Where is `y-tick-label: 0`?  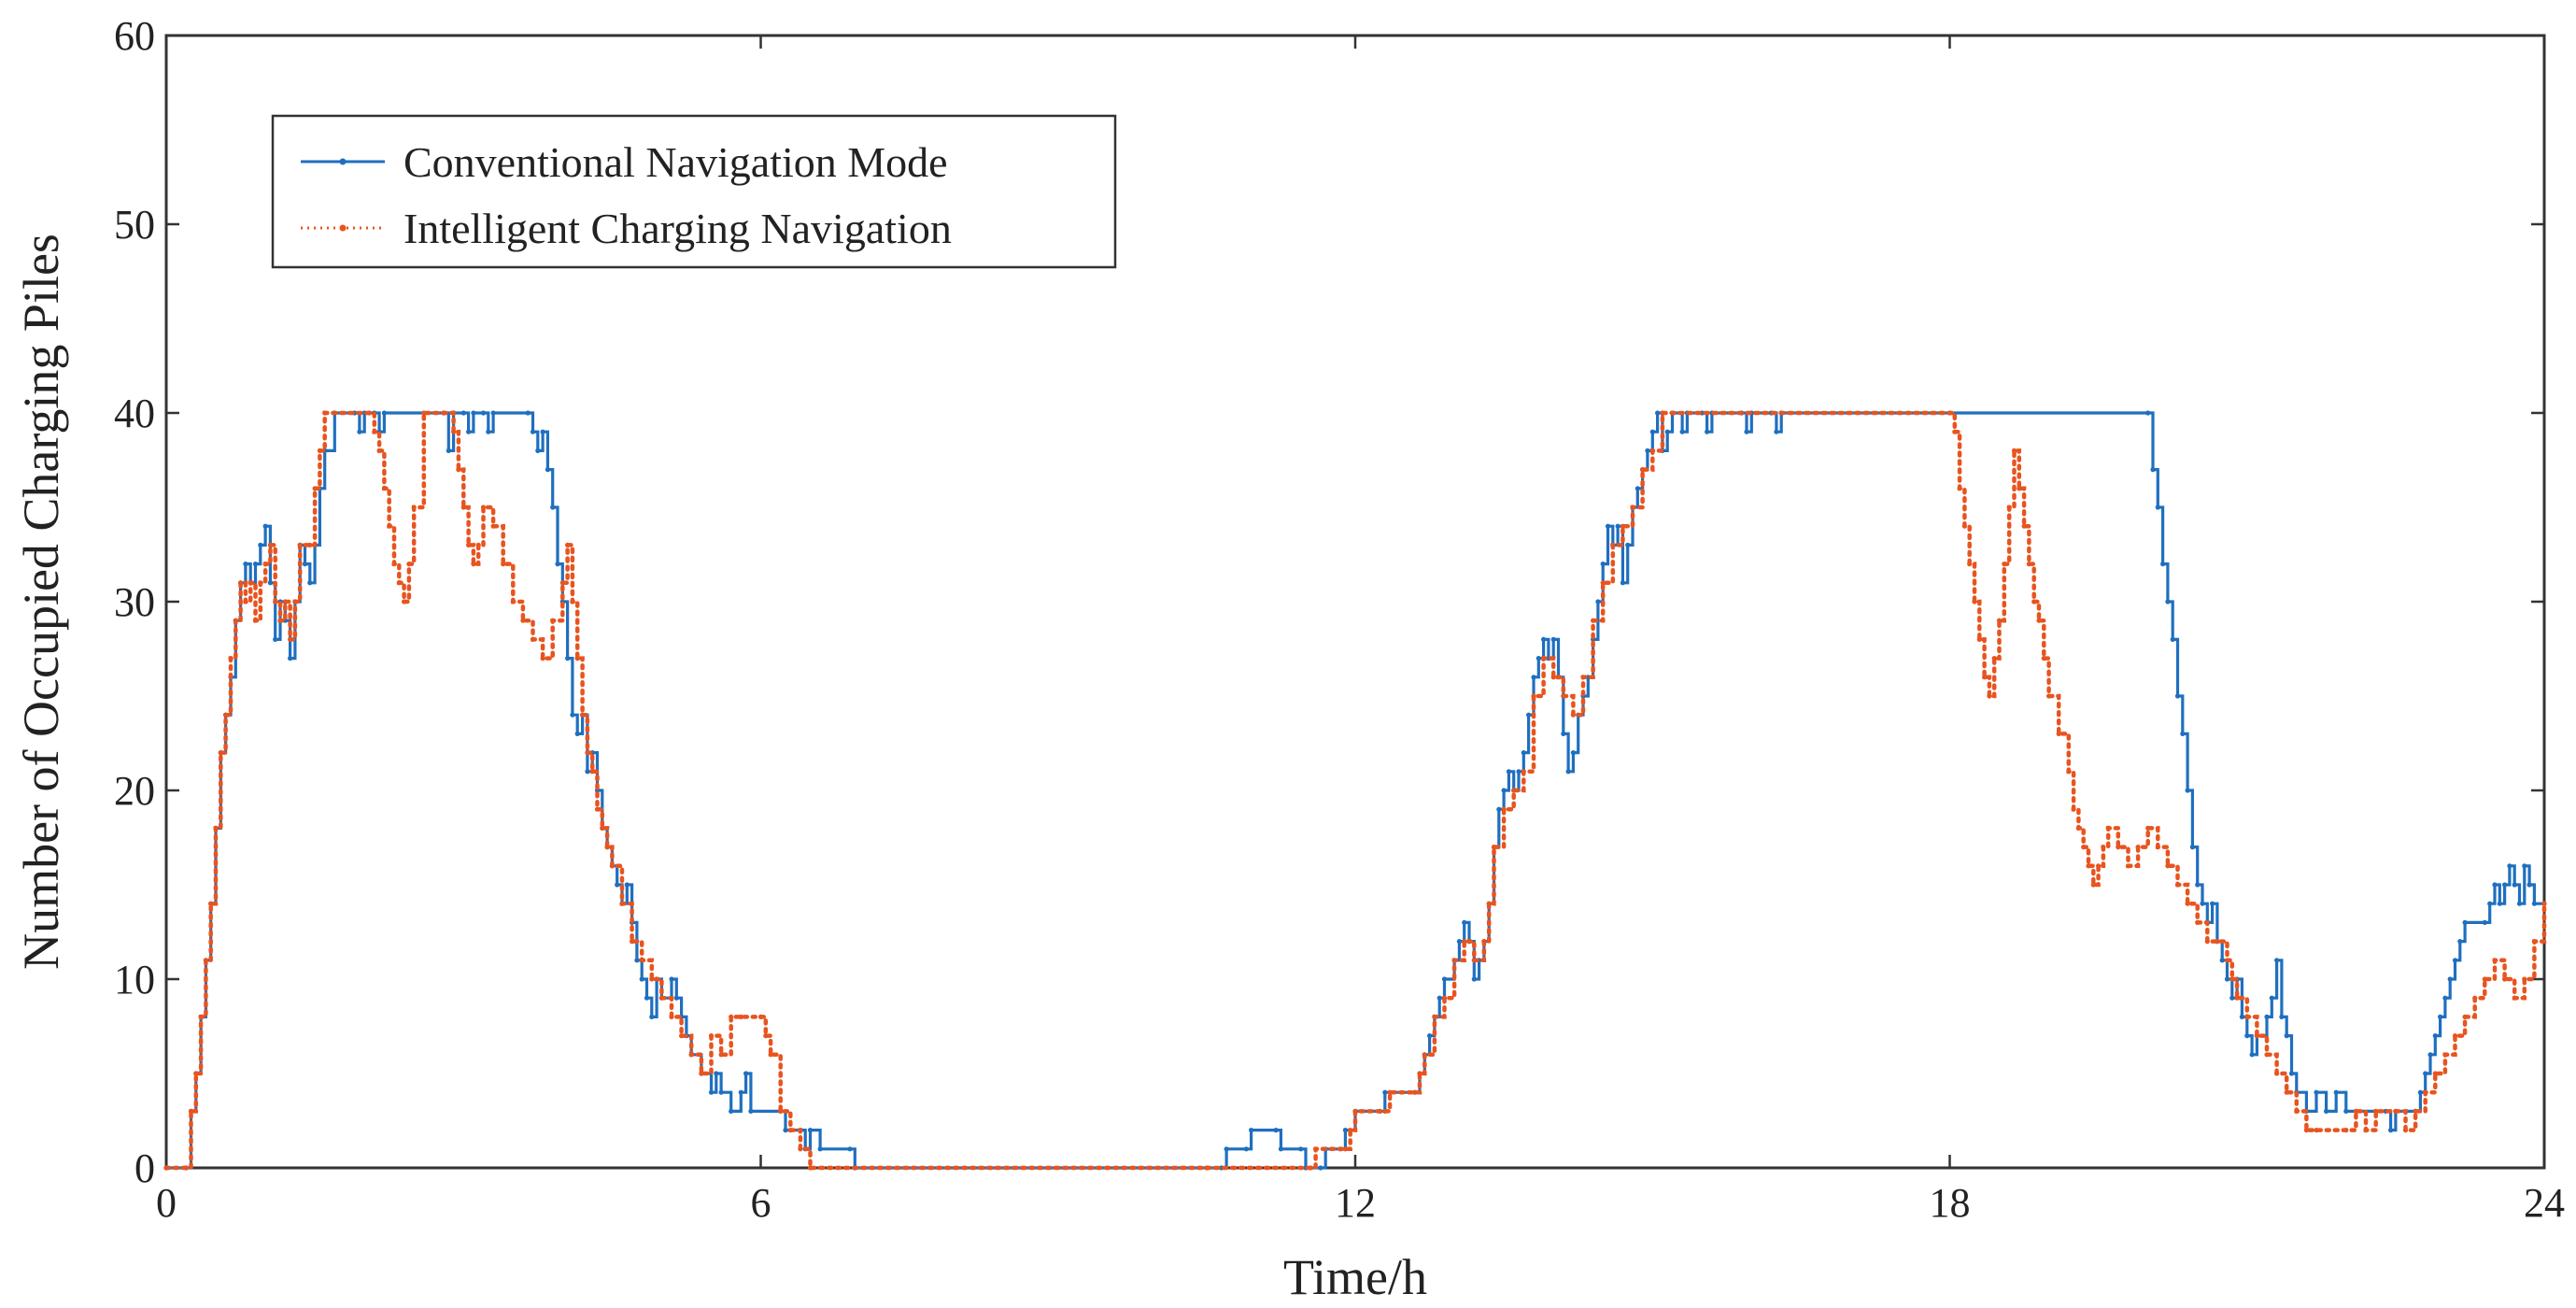
y-tick-label: 0 is located at coordinates (144, 1168).